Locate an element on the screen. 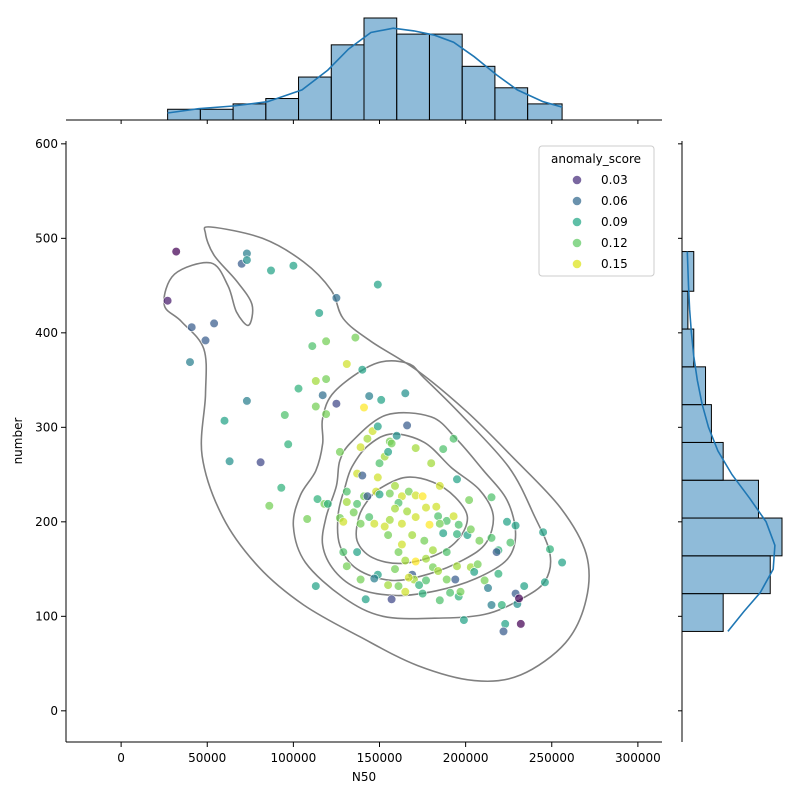 Image resolution: width=800 pixels, height=800 pixels. legend-frame is located at coordinates (596, 211).